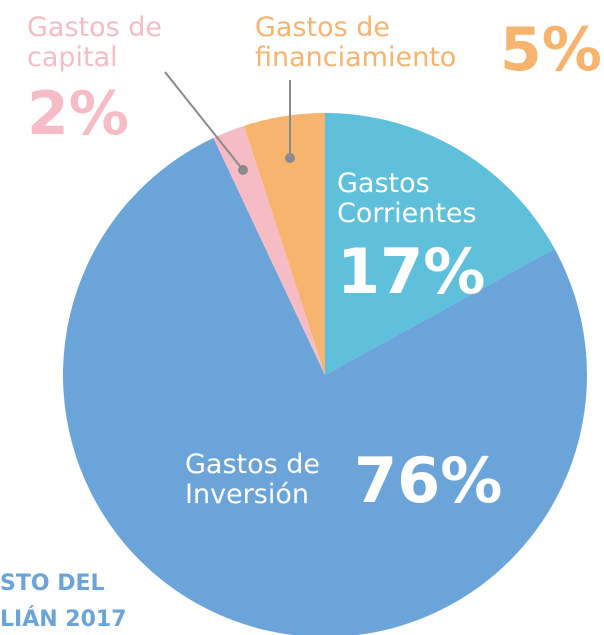 The image size is (604, 635). Describe the element at coordinates (252, 479) in the screenshot. I see `slice-label: Gastos de Inversión` at that location.